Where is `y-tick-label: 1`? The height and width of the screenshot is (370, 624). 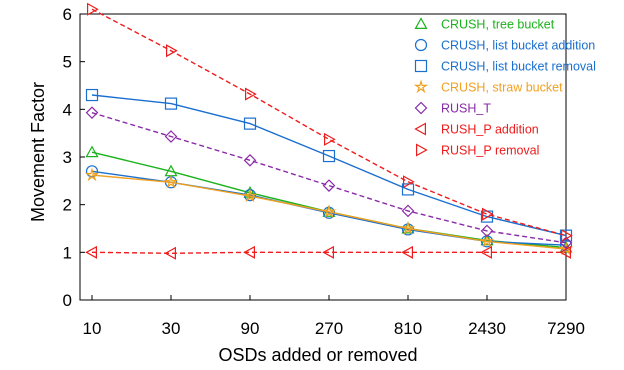
y-tick-label: 1 is located at coordinates (67, 252).